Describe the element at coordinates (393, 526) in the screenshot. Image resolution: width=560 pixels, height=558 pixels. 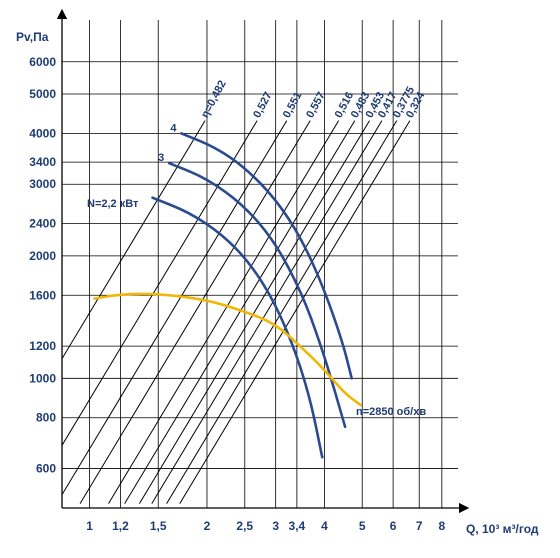
I see `x-tick-label: 6` at that location.